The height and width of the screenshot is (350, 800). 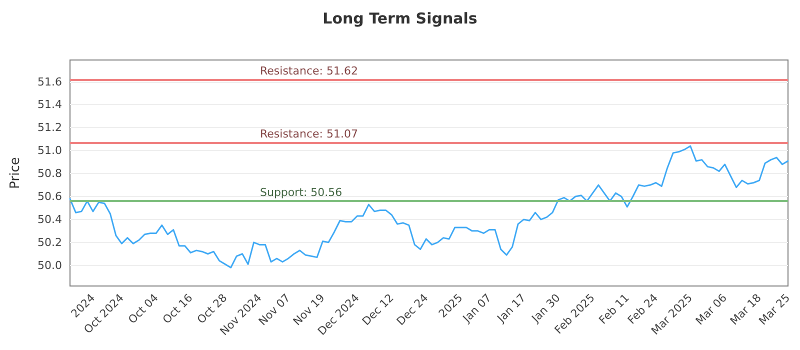 What do you see at coordinates (50, 197) in the screenshot?
I see `y-tick-label: 50.6` at bounding box center [50, 197].